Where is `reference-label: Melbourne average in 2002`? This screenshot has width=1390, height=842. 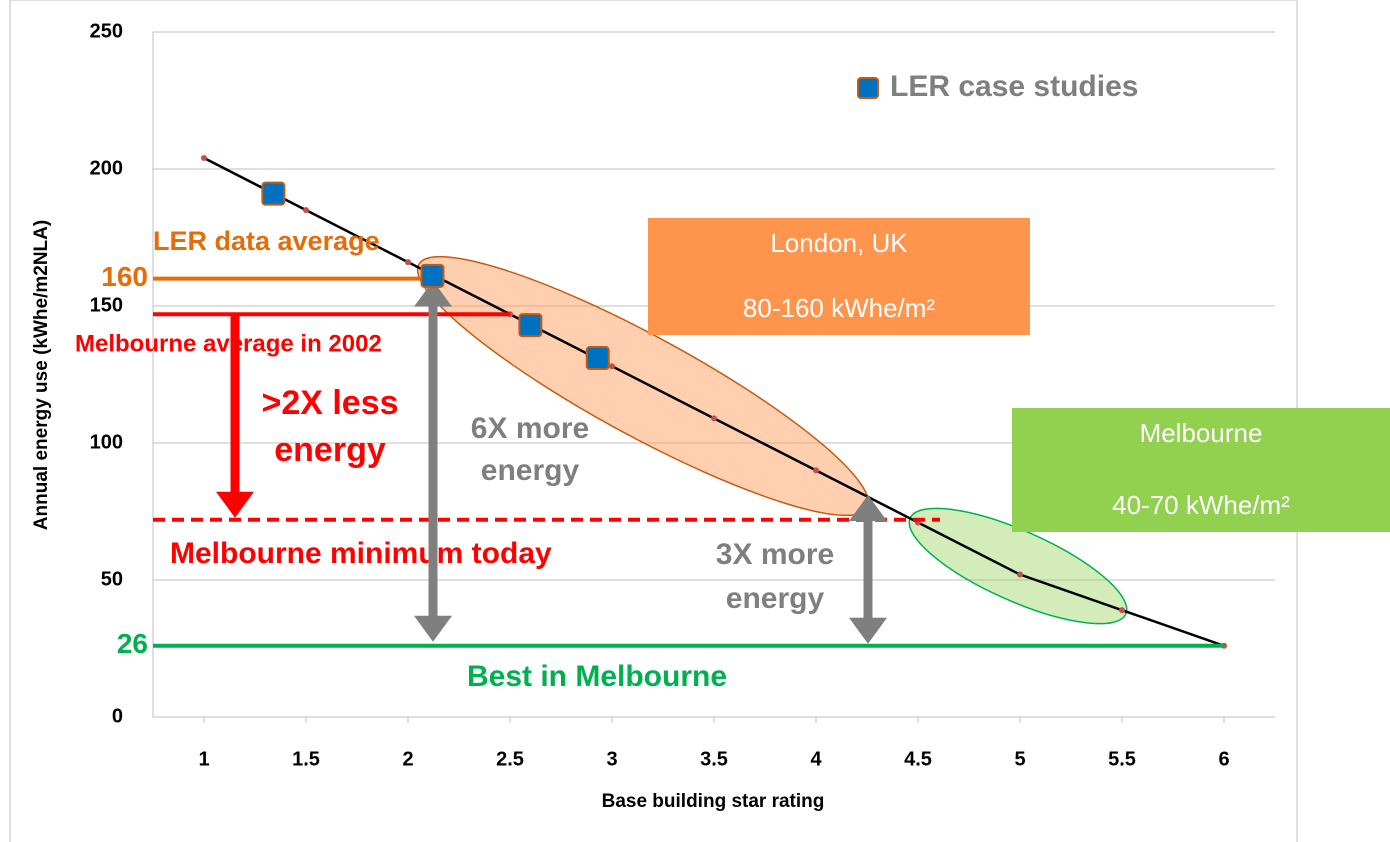 reference-label: Melbourne average in 2002 is located at coordinates (228, 343).